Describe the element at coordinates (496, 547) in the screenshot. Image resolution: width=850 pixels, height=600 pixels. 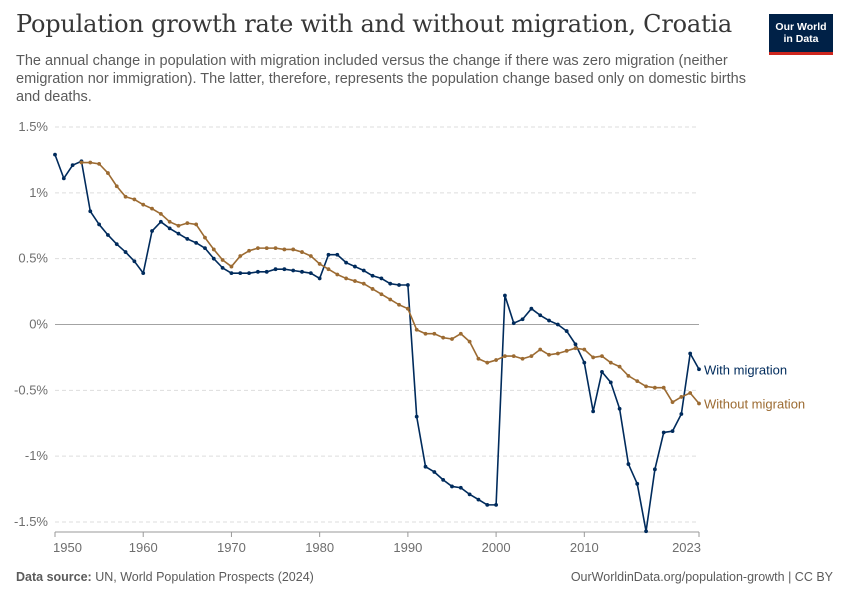
I see `x-tick-label: 2000` at that location.